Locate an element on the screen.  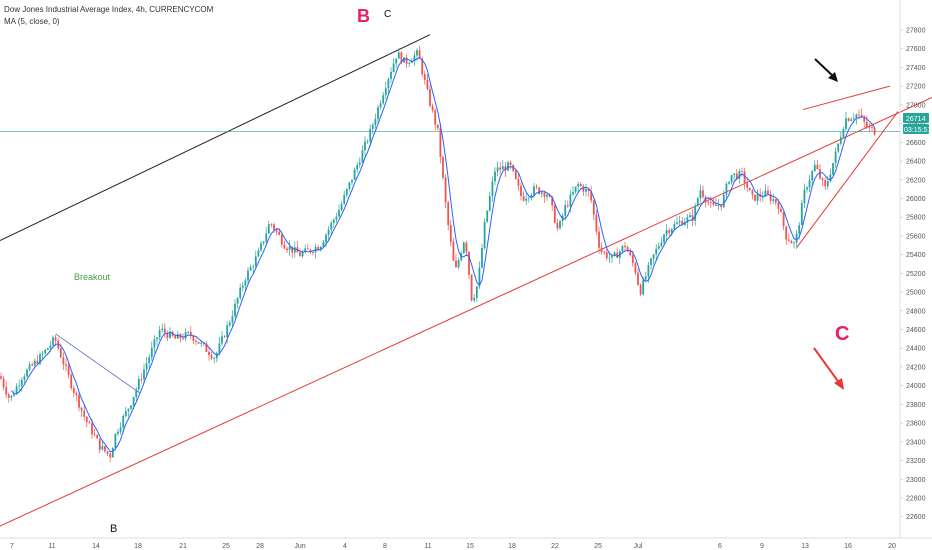
y-tick-label: 23200 is located at coordinates (916, 461).